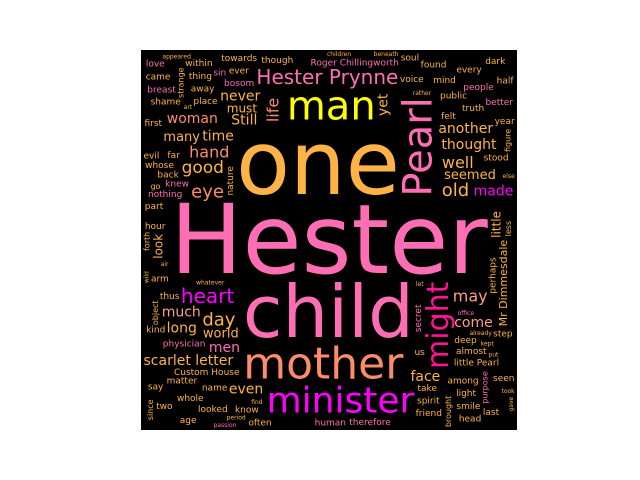  Describe the element at coordinates (473, 109) in the screenshot. I see `cloud-word: truth` at that location.